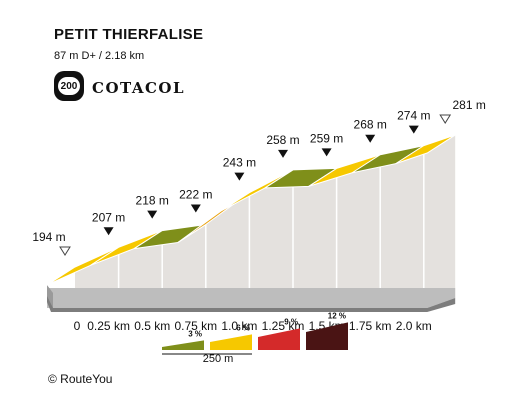  I want to click on legend-label-4: 12 %, so click(337, 315).